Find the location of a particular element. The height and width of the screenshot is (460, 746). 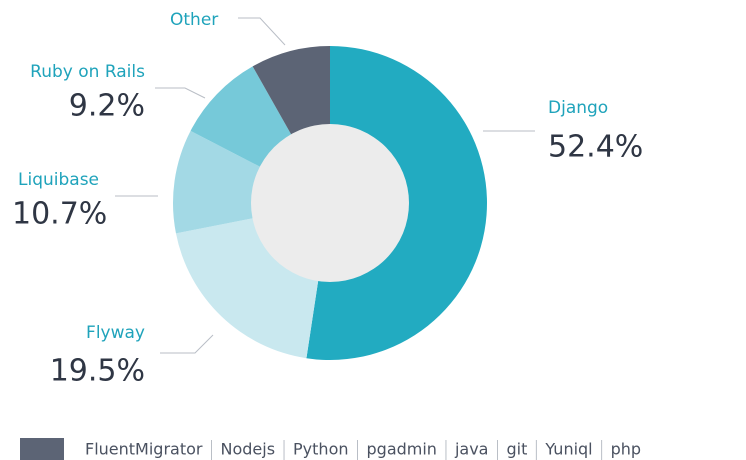

slice-value: 19.5% is located at coordinates (97, 371).